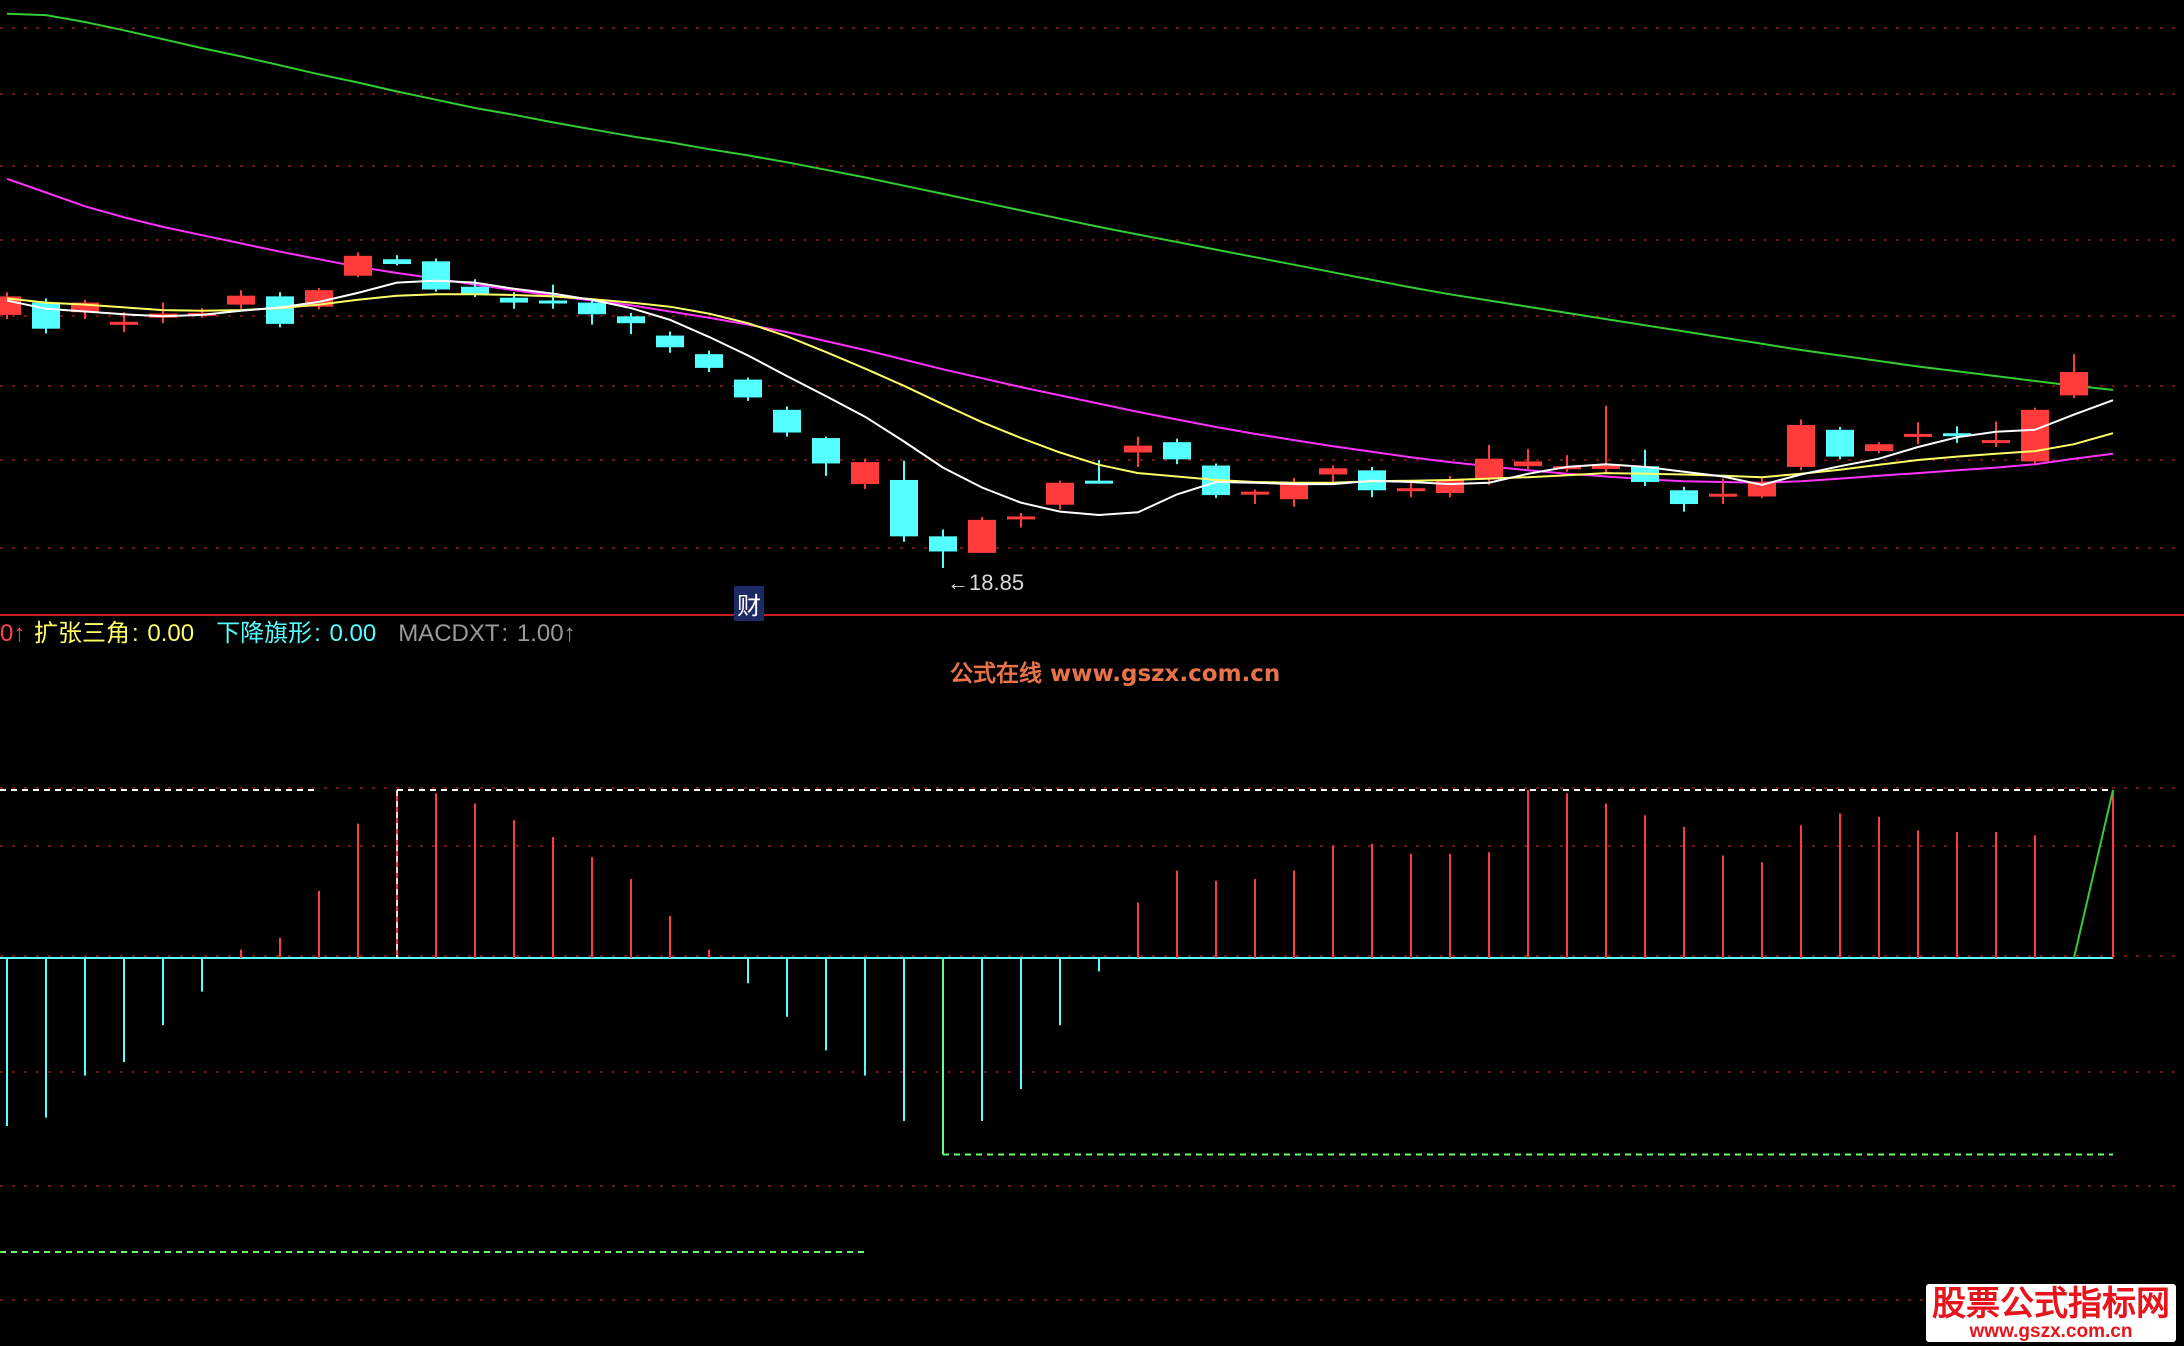 The image size is (2184, 1346). What do you see at coordinates (449, 633) in the screenshot?
I see `indicator-label-macdxt: MACDXT` at bounding box center [449, 633].